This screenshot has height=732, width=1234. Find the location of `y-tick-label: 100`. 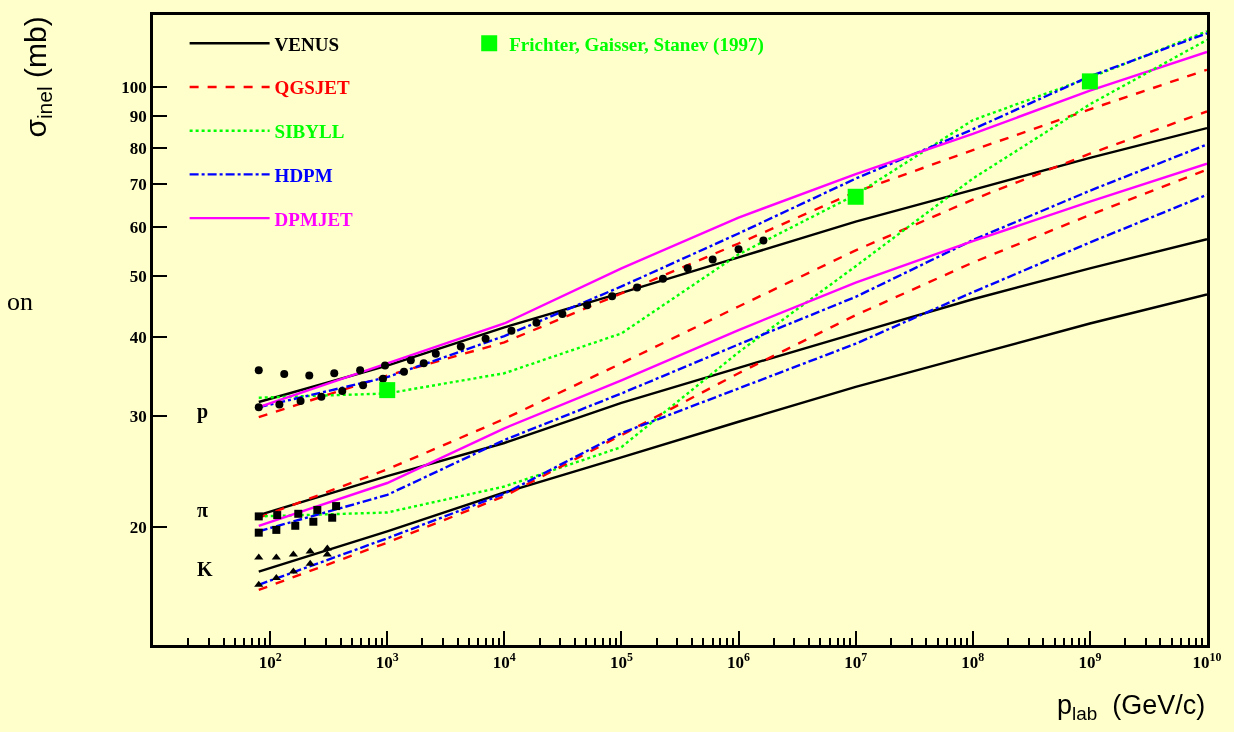

y-tick-label: 100 is located at coordinates (134, 87).